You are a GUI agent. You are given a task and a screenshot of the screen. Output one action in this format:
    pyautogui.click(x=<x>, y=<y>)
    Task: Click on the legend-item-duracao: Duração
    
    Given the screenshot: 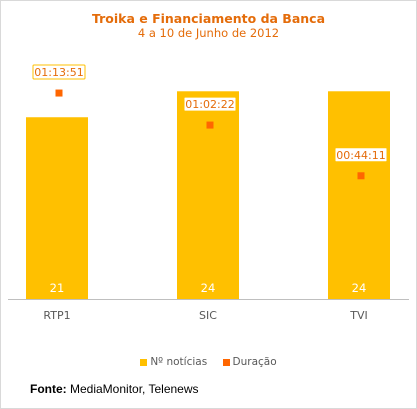 What is the action you would take?
    pyautogui.click(x=249, y=362)
    